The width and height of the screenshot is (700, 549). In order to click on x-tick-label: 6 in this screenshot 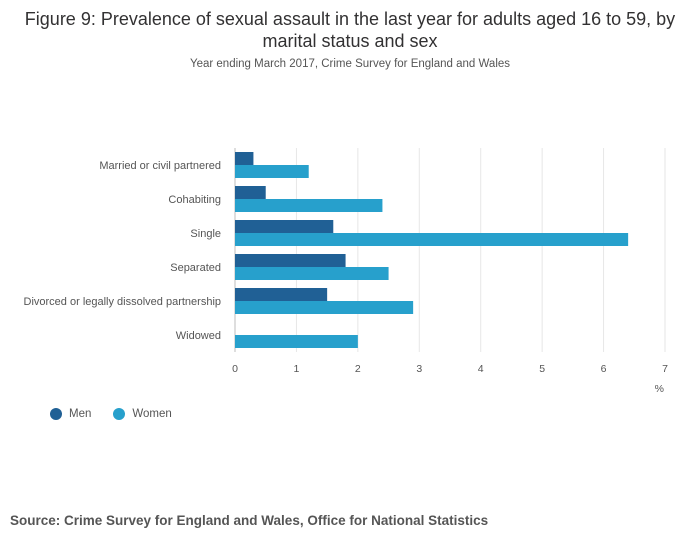, I will do `click(604, 369)`.